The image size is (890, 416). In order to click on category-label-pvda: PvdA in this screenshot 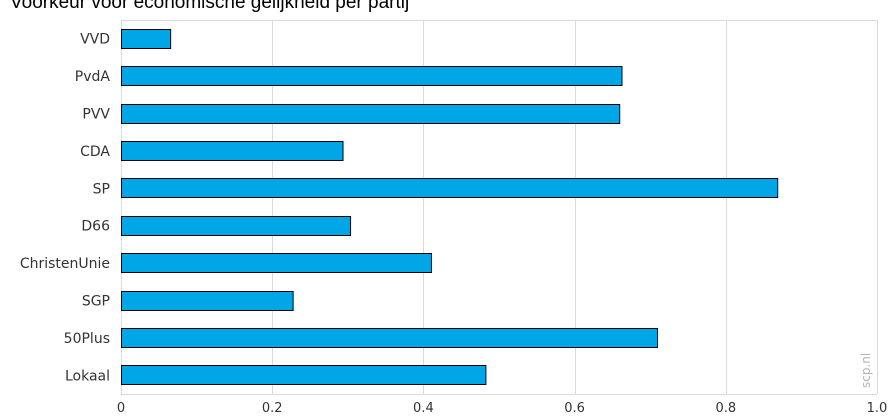, I will do `click(93, 77)`.